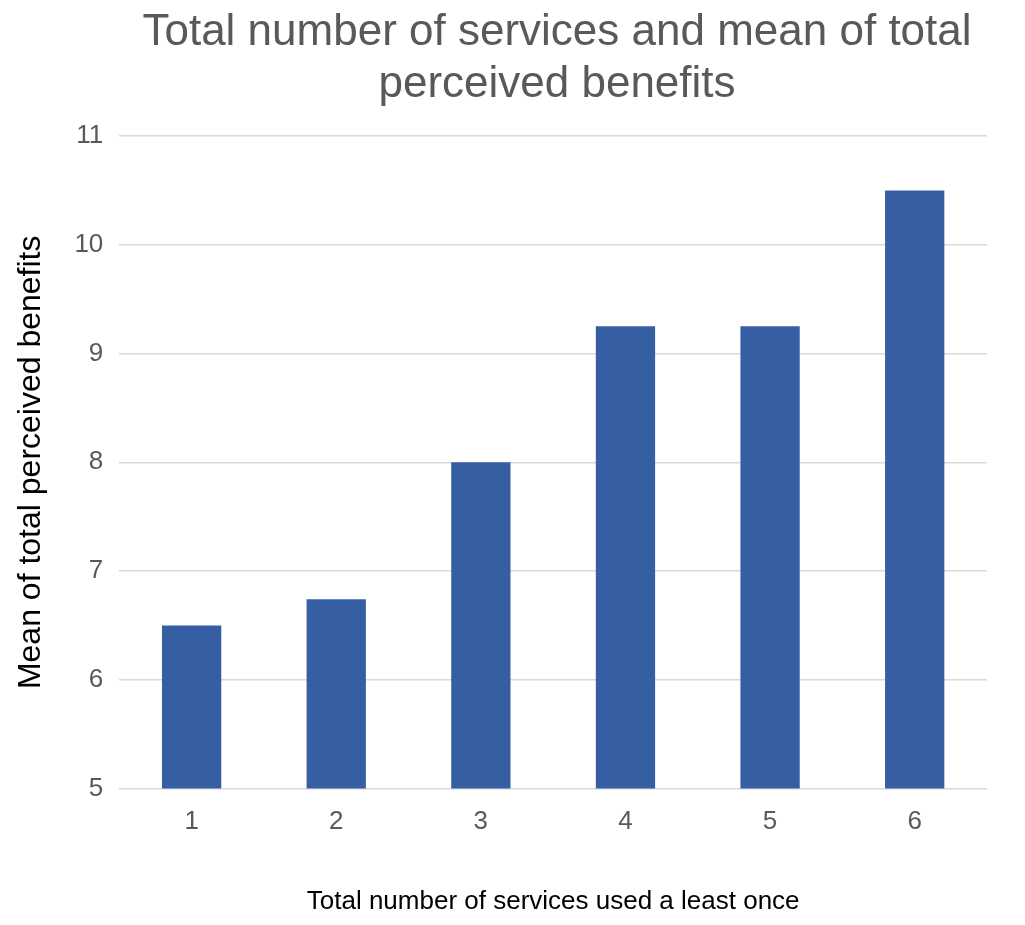 Image resolution: width=1025 pixels, height=925 pixels. What do you see at coordinates (96, 678) in the screenshot?
I see `y-tick-label: 6` at bounding box center [96, 678].